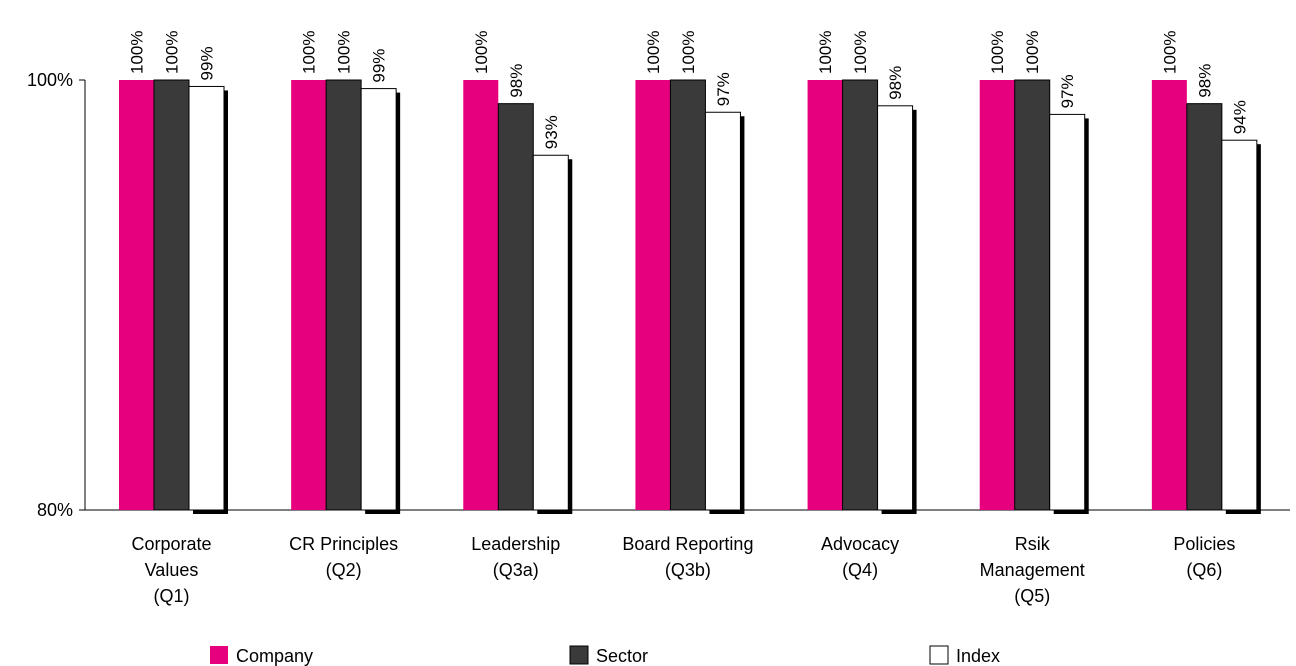 Image resolution: width=1296 pixels, height=666 pixels. What do you see at coordinates (687, 544) in the screenshot?
I see `category-label: Board Reporting` at bounding box center [687, 544].